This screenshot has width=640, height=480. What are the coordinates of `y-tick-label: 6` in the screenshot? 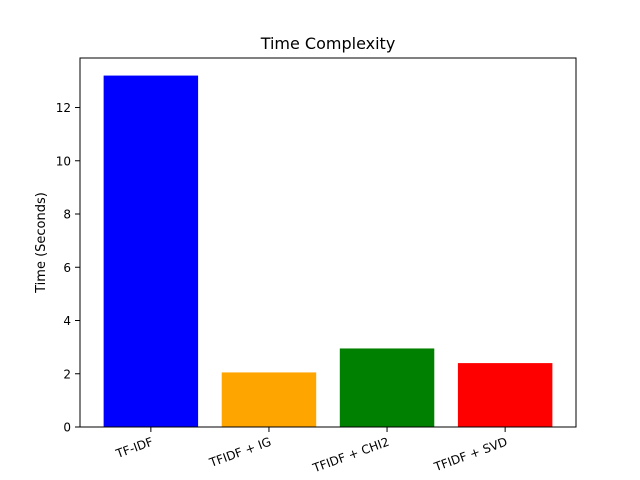 It's located at (67, 268).